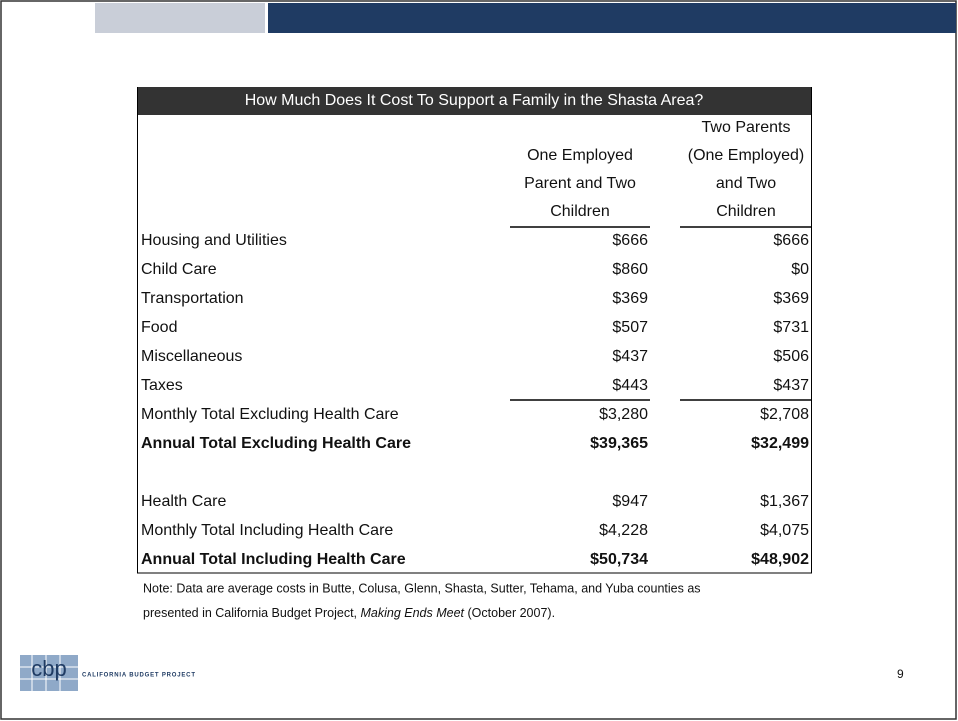 This screenshot has width=958, height=721. I want to click on page-number: 9, so click(900, 674).